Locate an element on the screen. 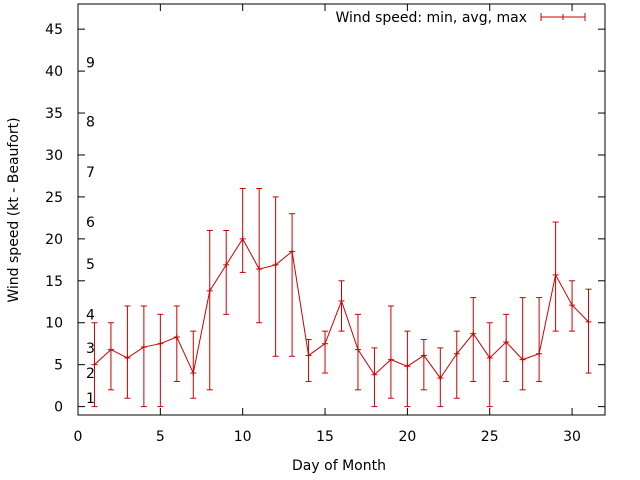 The width and height of the screenshot is (640, 480). y-tick-label: 30 is located at coordinates (54, 156).